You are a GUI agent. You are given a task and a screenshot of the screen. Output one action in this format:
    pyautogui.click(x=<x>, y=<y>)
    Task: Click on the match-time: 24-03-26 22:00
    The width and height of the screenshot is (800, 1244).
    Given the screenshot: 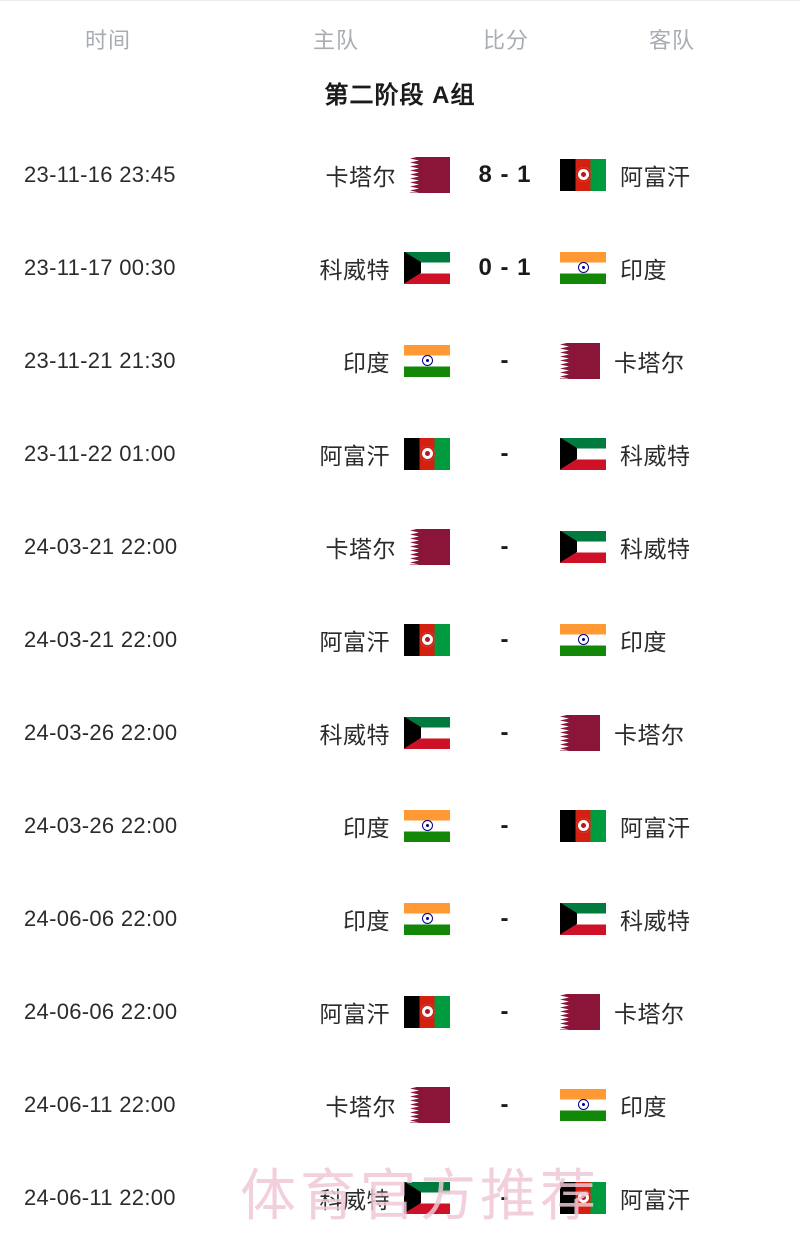 What is the action you would take?
    pyautogui.click(x=101, y=825)
    